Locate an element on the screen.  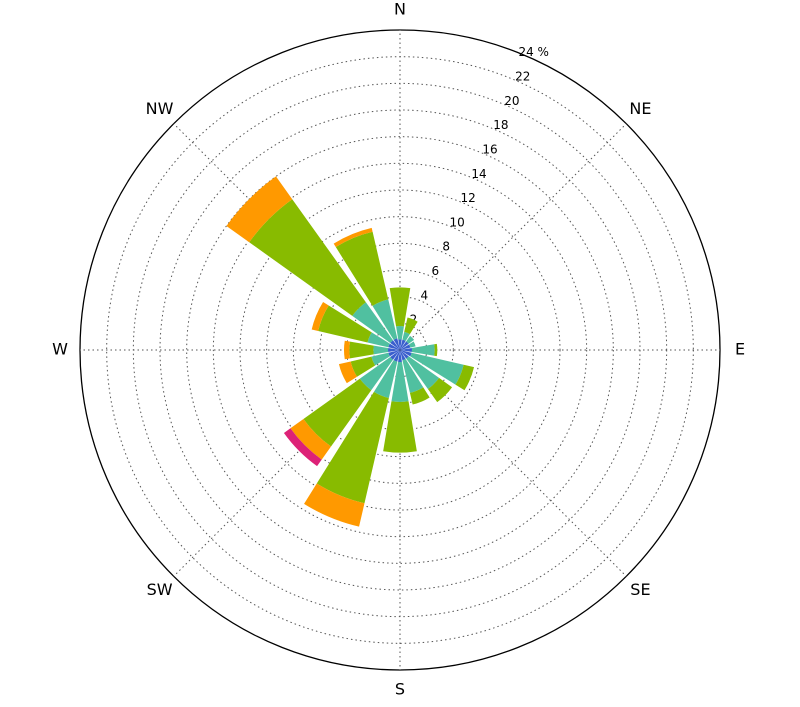
direction-label: E is located at coordinates (740, 349).